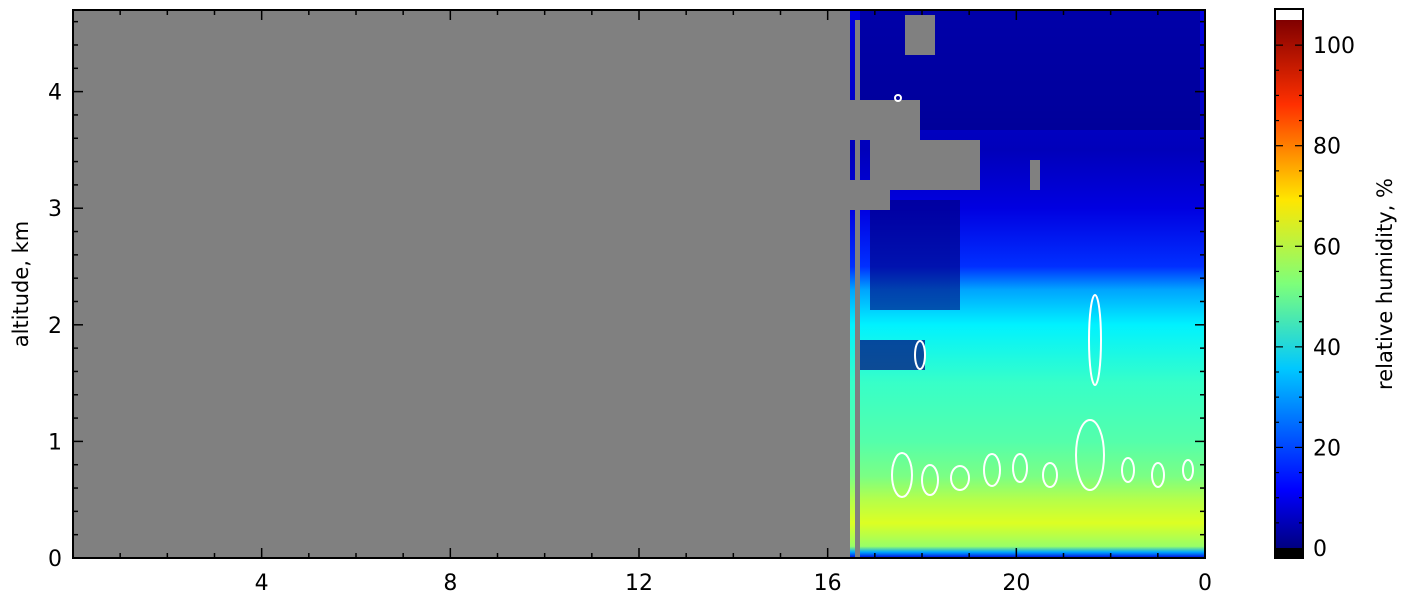  Describe the element at coordinates (450, 583) in the screenshot. I see `x-tick-label: 8` at that location.